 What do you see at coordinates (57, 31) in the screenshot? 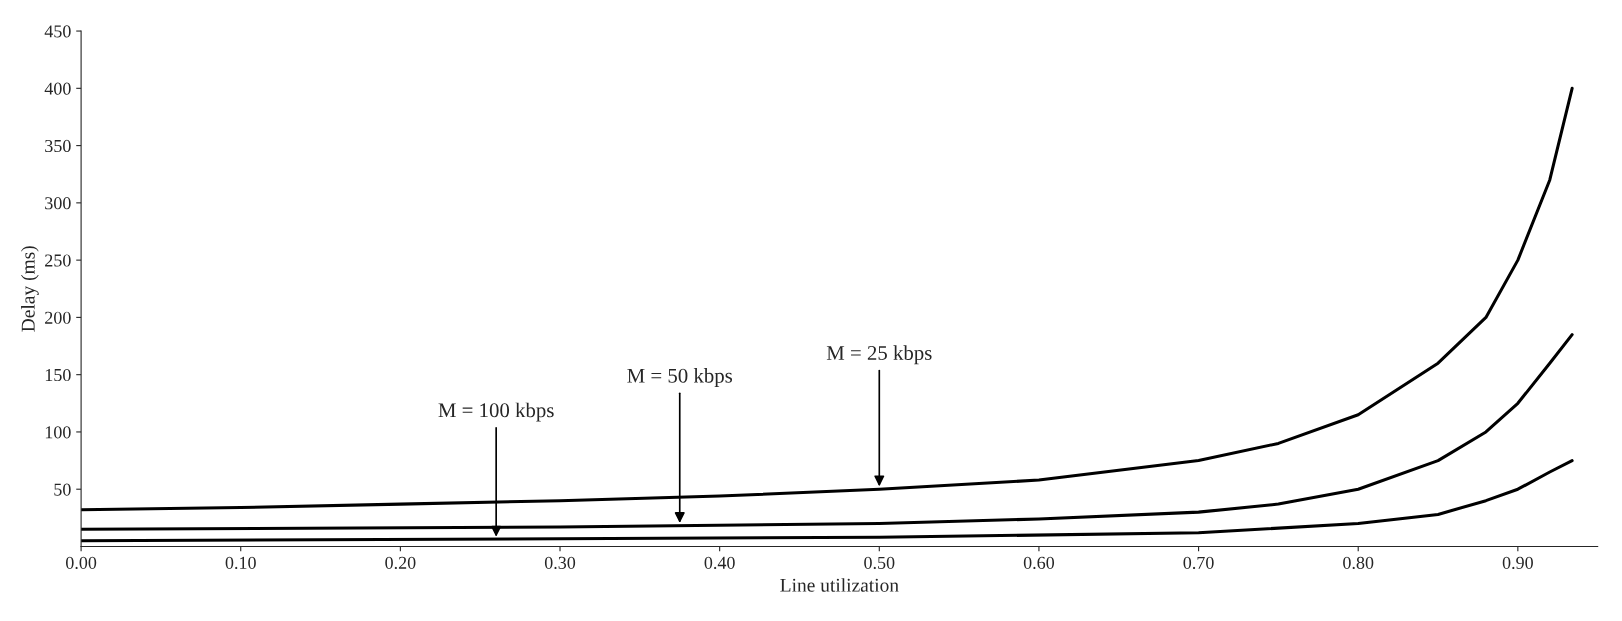
I see `y-tick-label: 450` at bounding box center [57, 31].